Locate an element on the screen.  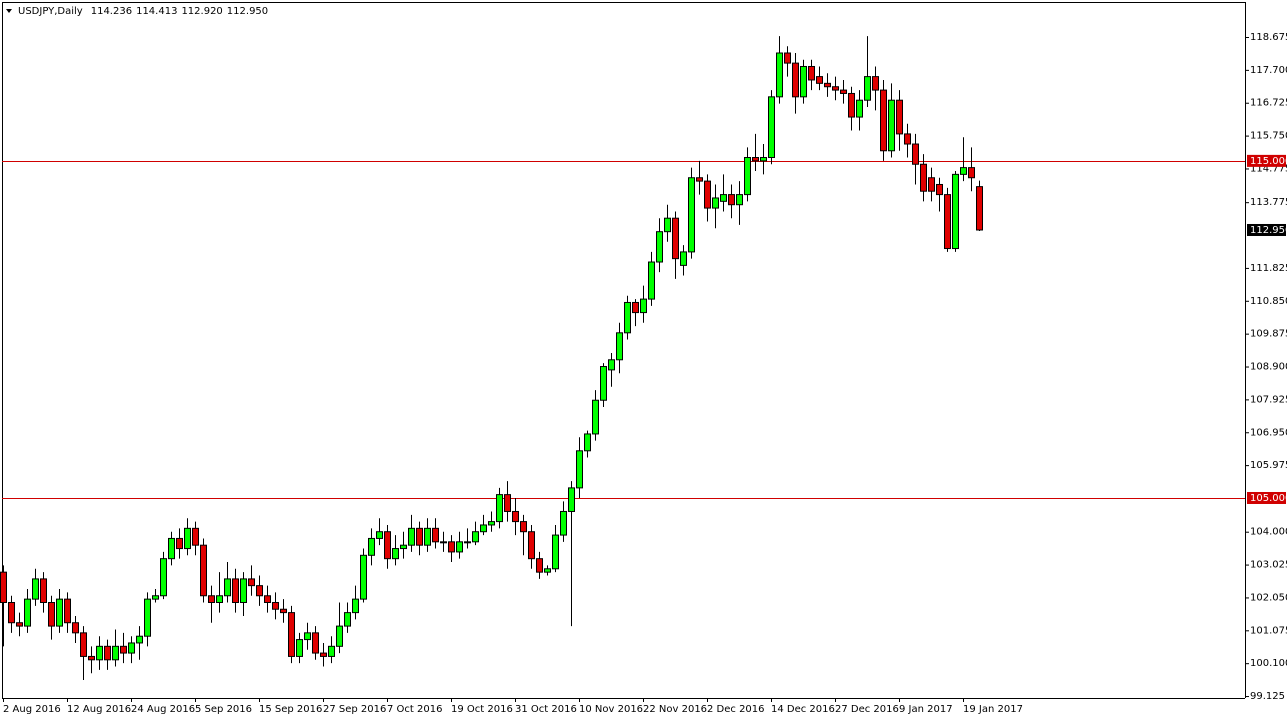
y-tick-label: 100.100 is located at coordinates (1268, 663).